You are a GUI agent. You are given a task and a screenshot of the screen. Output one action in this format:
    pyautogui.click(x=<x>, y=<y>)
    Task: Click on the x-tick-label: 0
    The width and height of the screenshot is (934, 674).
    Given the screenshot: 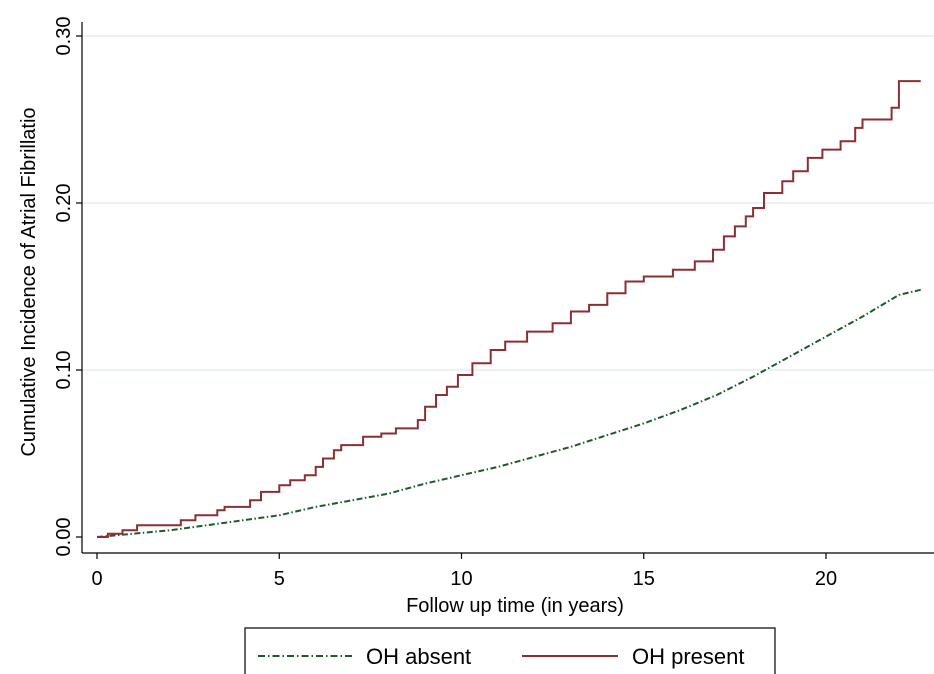 What is the action you would take?
    pyautogui.click(x=96, y=579)
    